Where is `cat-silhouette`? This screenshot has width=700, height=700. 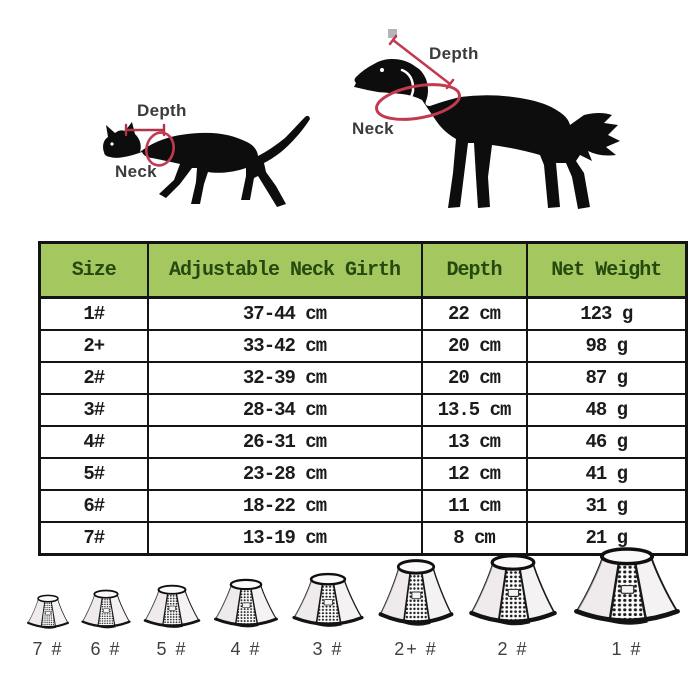
cat-silhouette is located at coordinates (206, 161).